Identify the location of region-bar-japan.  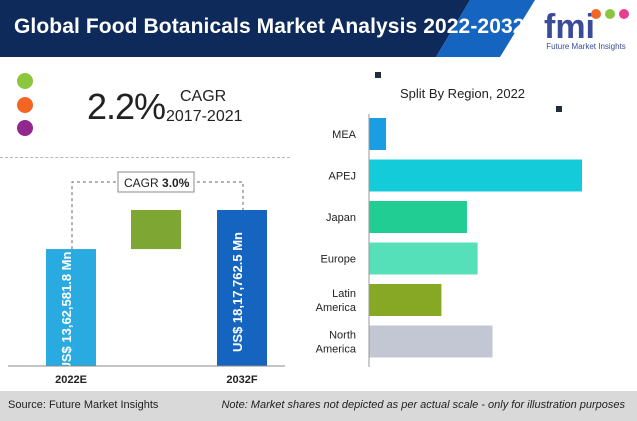
(418, 217).